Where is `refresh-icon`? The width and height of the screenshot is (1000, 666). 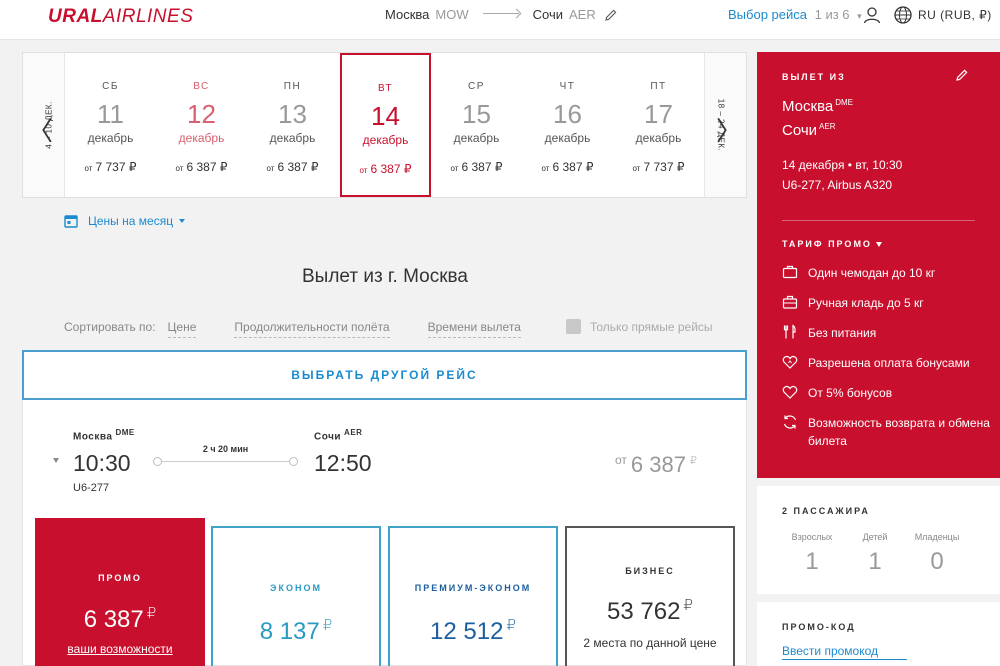
refresh-icon is located at coordinates (790, 422).